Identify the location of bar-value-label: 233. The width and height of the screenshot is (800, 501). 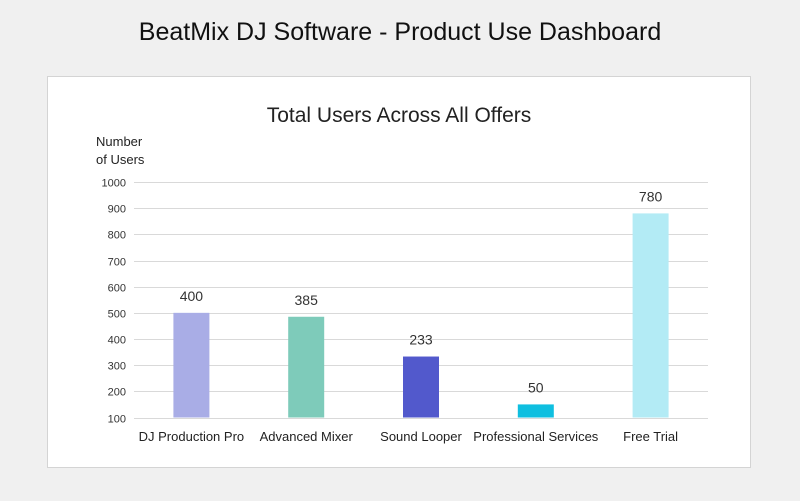
(421, 340).